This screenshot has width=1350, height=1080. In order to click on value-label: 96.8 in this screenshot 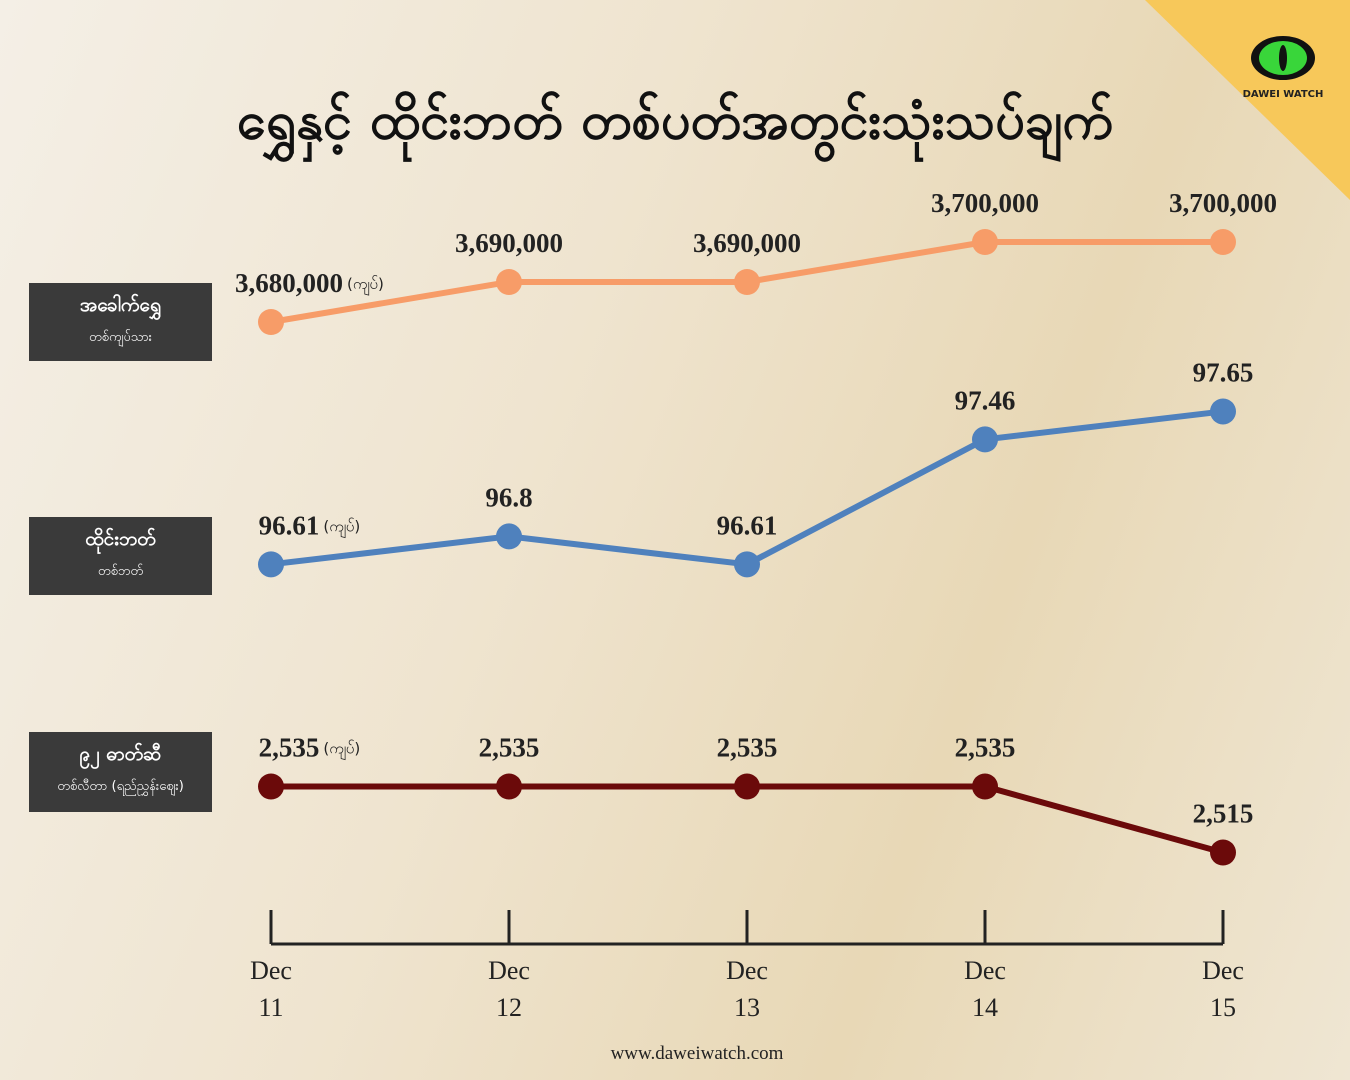, I will do `click(508, 497)`.